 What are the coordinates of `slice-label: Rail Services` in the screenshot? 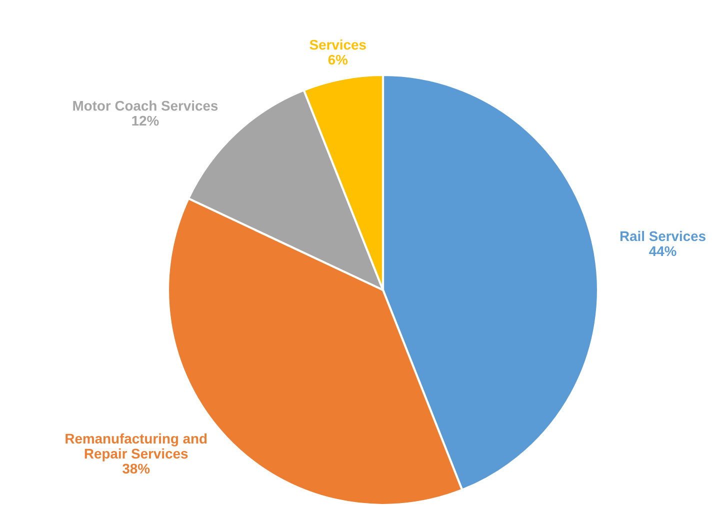 It's located at (663, 236).